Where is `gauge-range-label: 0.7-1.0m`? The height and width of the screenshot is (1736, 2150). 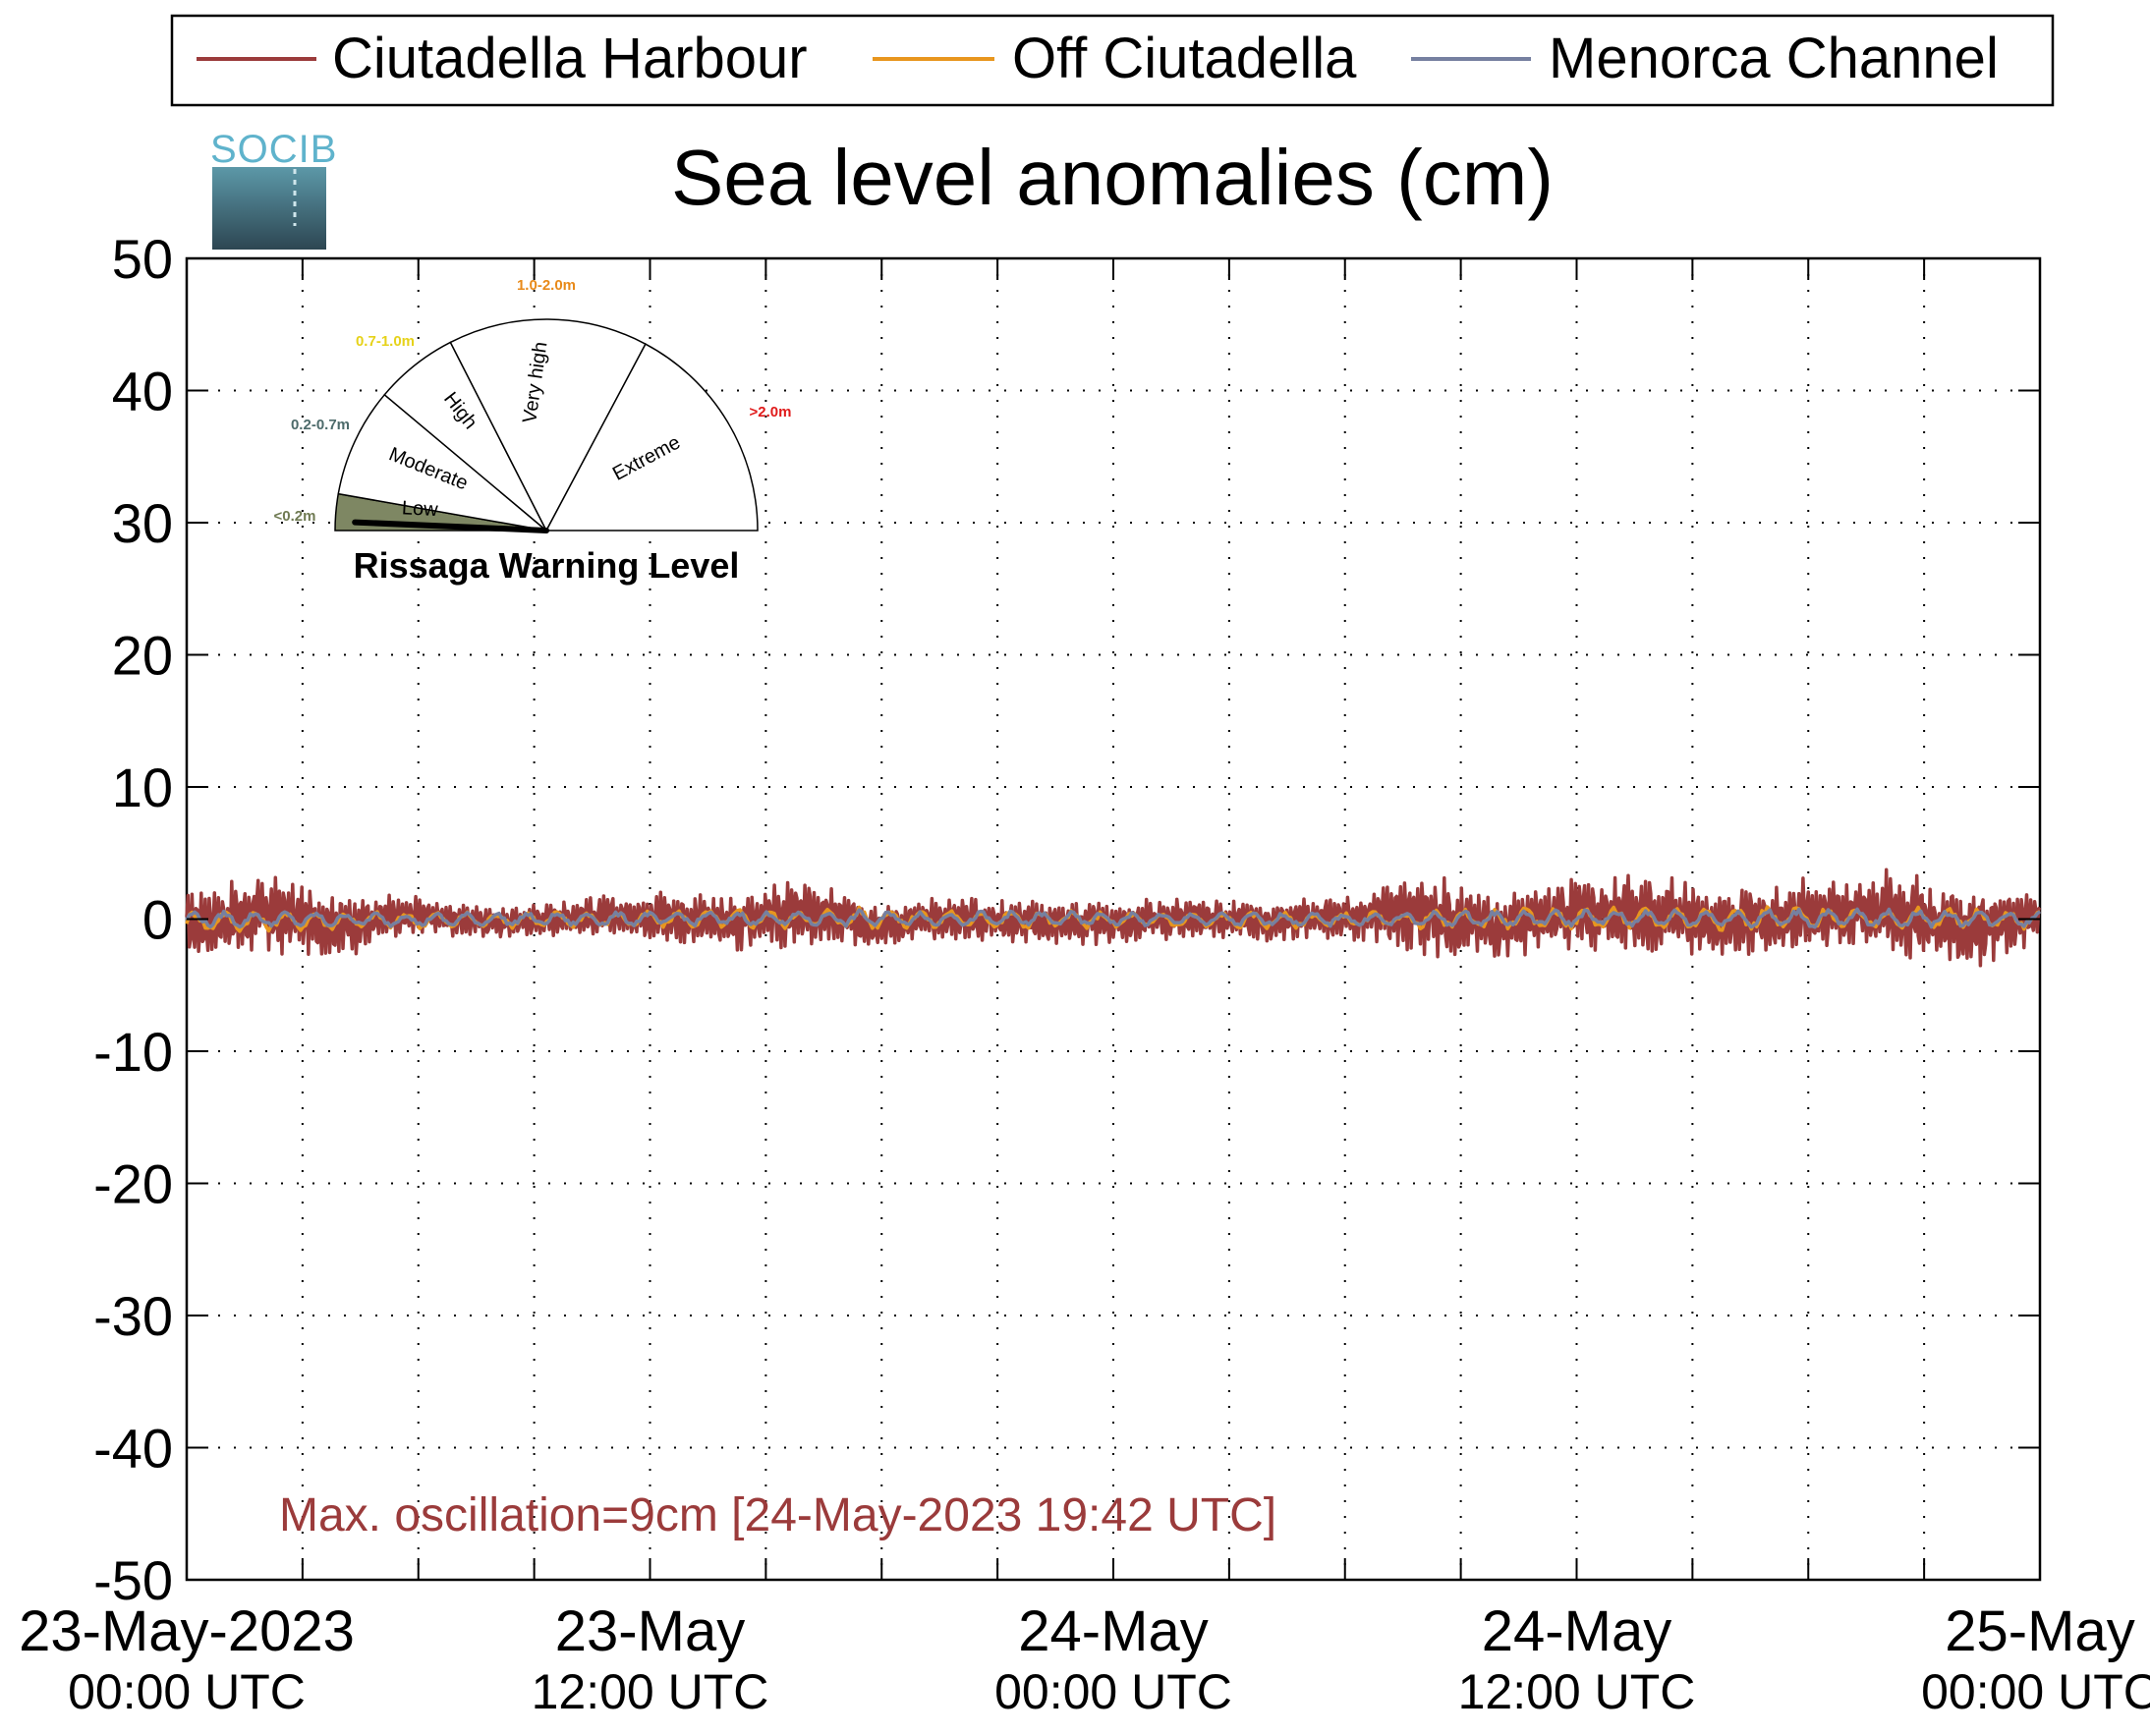 gauge-range-label: 0.7-1.0m is located at coordinates (385, 341).